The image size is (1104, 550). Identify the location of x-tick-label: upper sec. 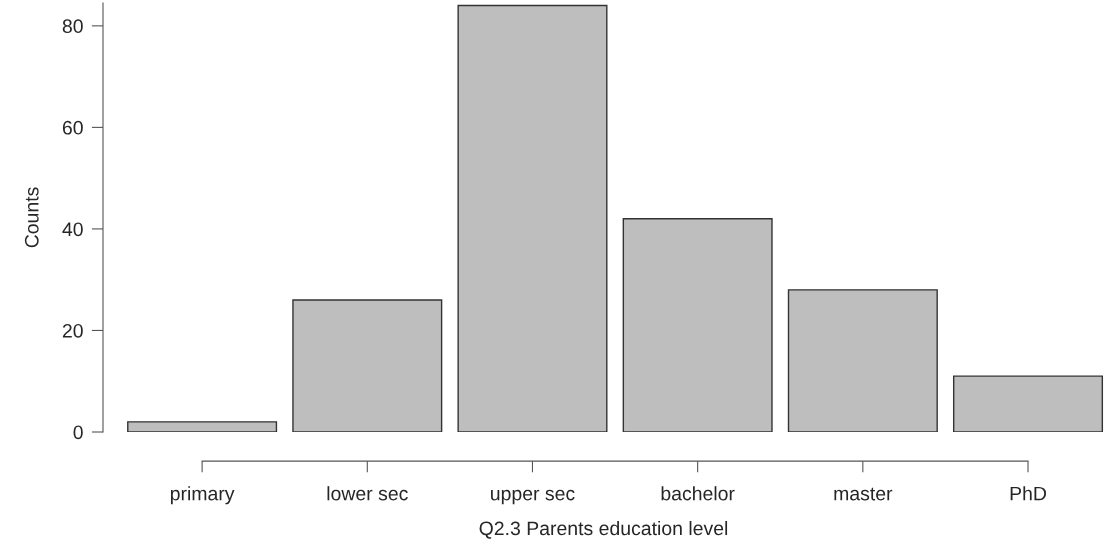
(533, 497).